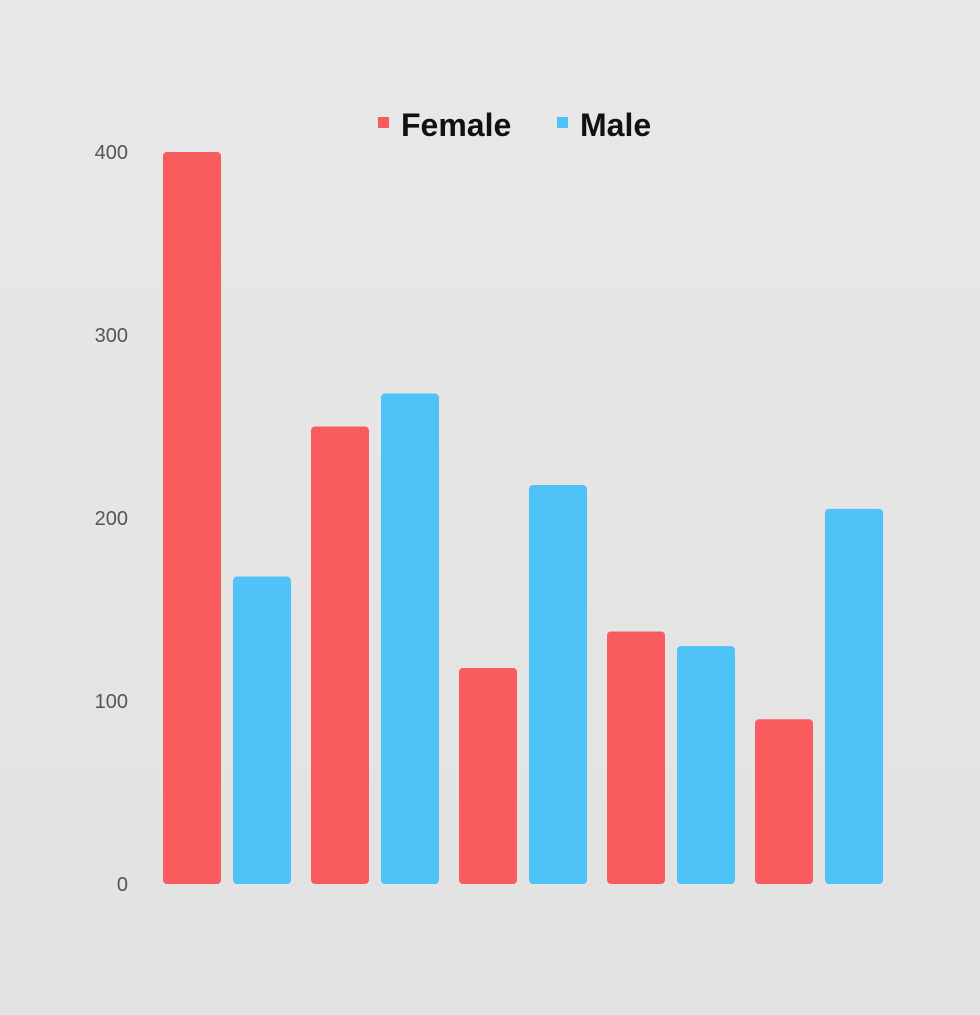 This screenshot has height=1015, width=980. What do you see at coordinates (562, 122) in the screenshot?
I see `legend-swatch-male` at bounding box center [562, 122].